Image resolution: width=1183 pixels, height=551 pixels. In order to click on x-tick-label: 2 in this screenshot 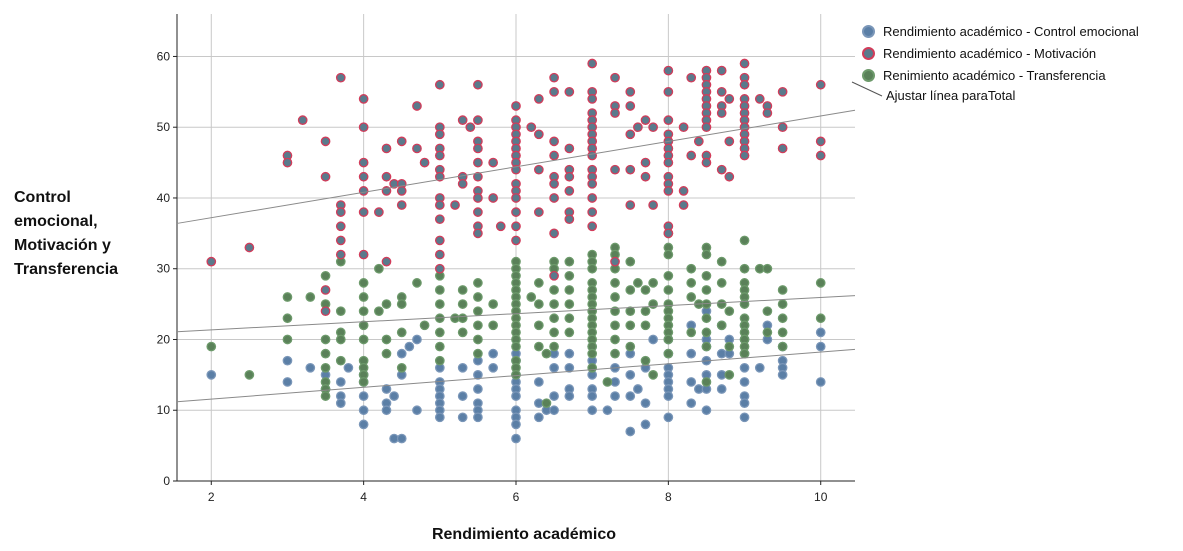, I will do `click(211, 497)`.